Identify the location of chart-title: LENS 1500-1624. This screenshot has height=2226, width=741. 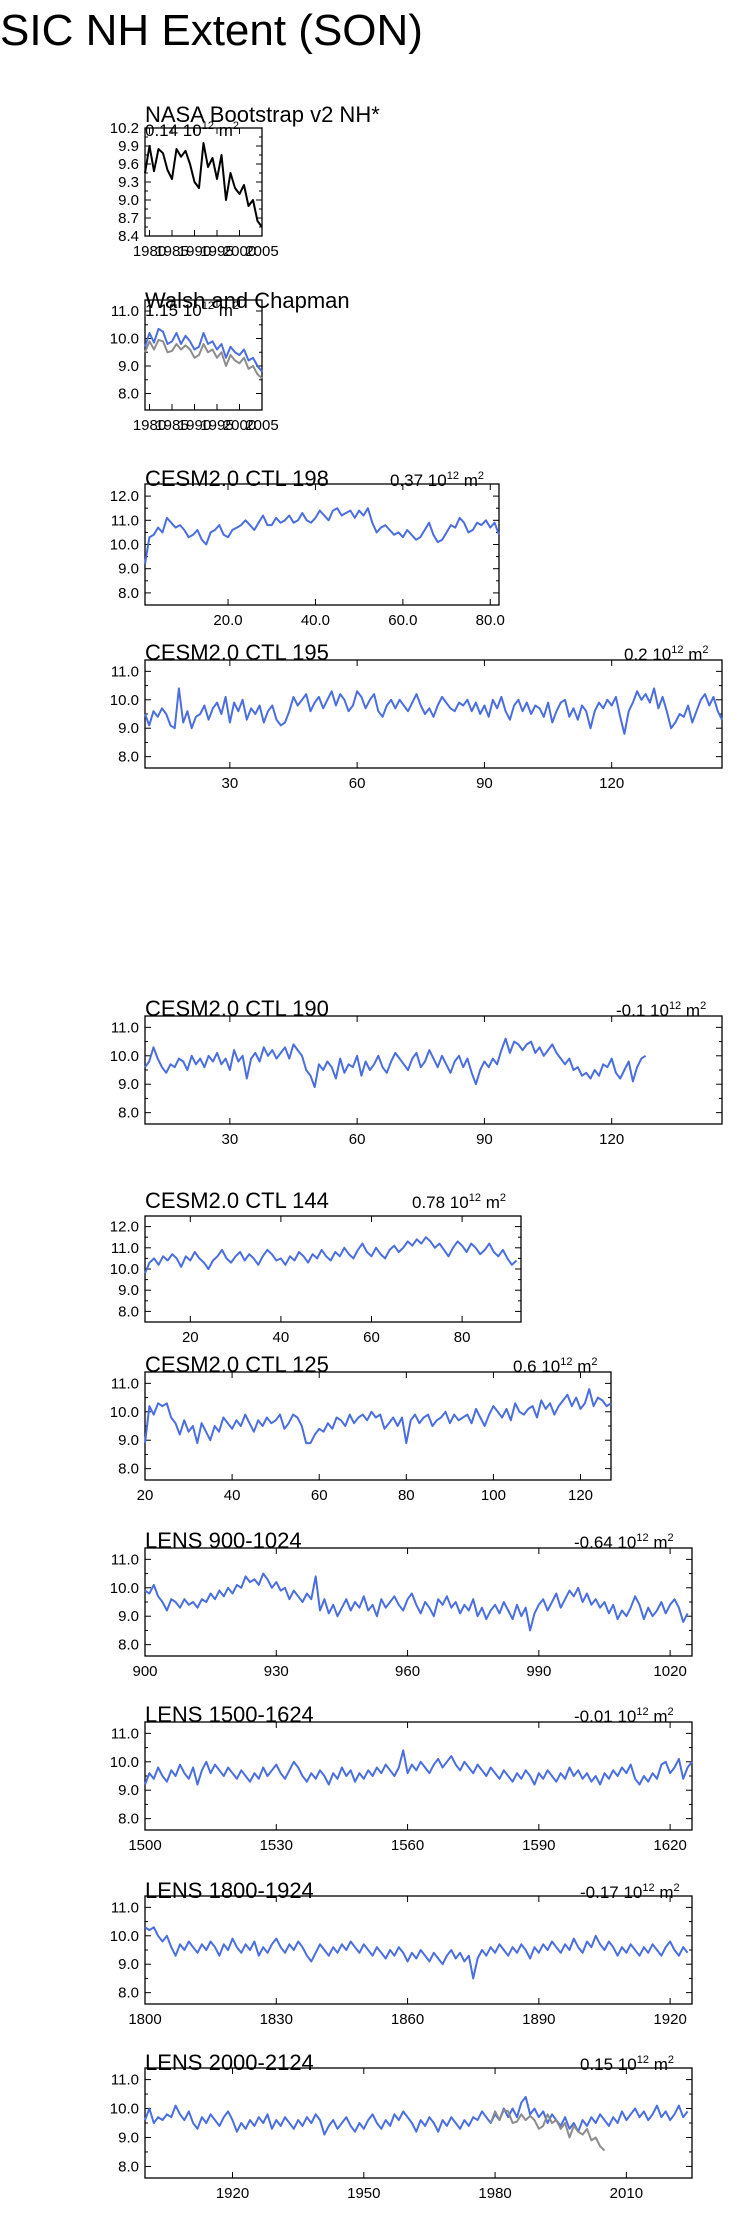
(229, 1714).